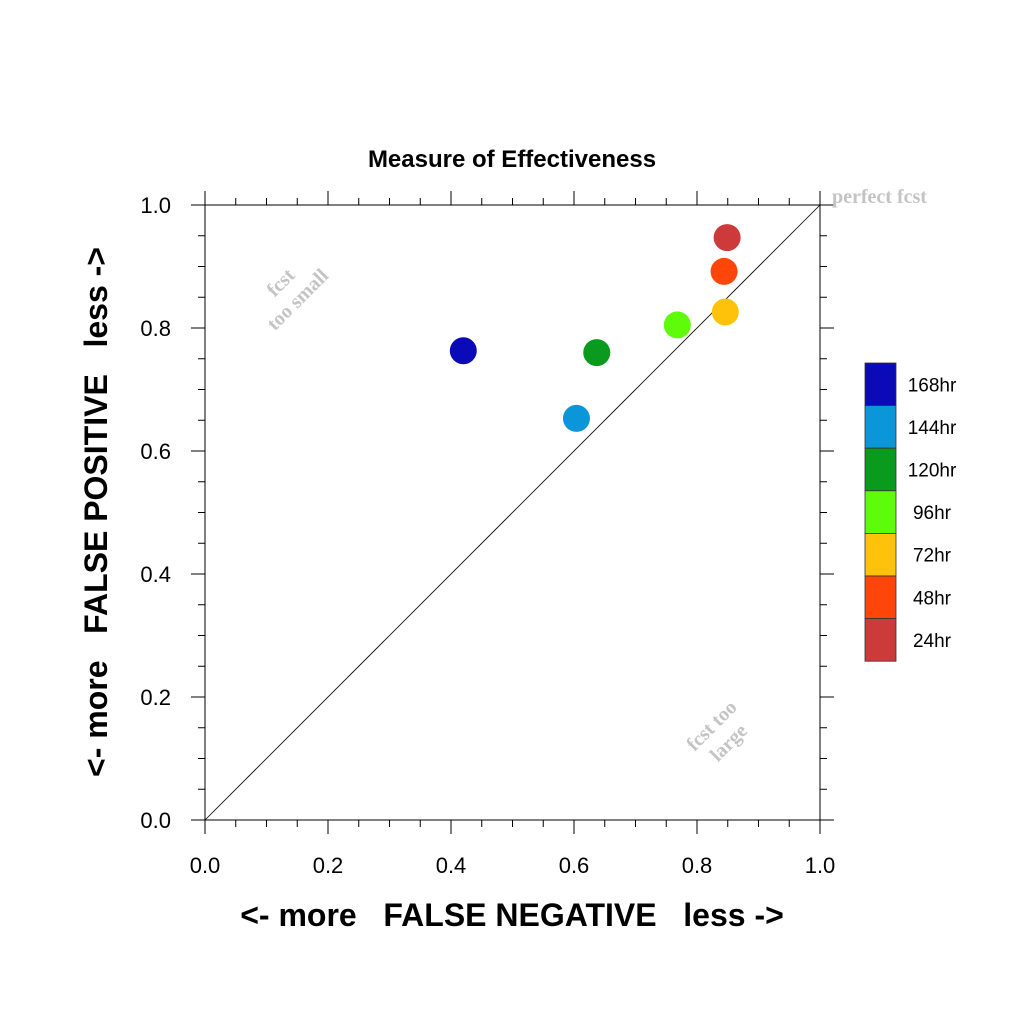 The height and width of the screenshot is (1024, 1024). What do you see at coordinates (155, 451) in the screenshot?
I see `y-tick-label: 0.6` at bounding box center [155, 451].